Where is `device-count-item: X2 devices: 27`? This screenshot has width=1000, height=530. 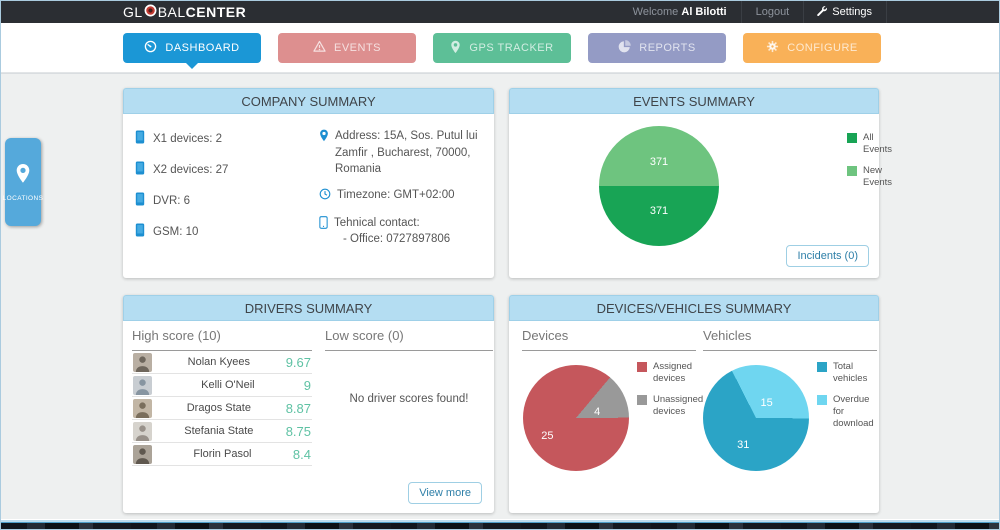 device-count-item: X2 devices: 27 is located at coordinates (181, 169).